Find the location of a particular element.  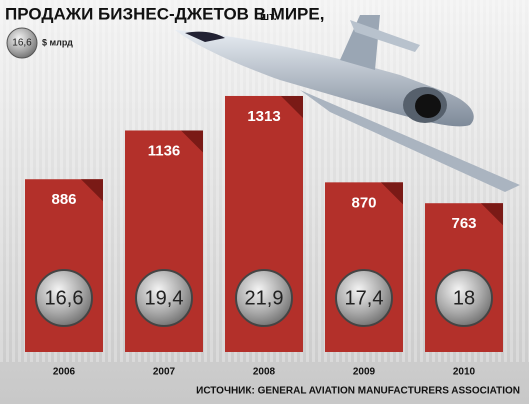

bar-value-label: 1136 is located at coordinates (164, 150).